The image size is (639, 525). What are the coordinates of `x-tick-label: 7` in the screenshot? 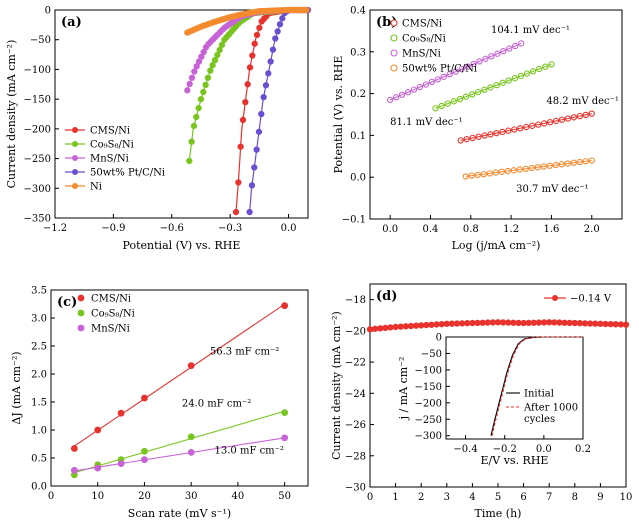 It's located at (549, 497).